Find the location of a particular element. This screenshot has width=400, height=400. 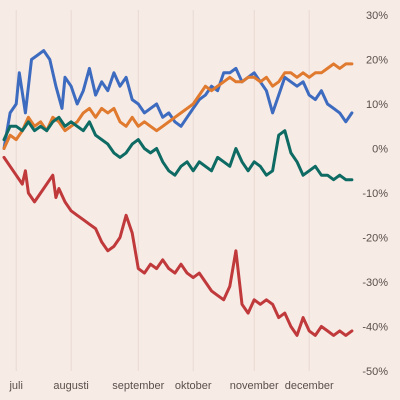

y-axis-tick-labels: 30% 20% 10% 0% -10% -20% -30% -40% -50% is located at coordinates (375, 194).